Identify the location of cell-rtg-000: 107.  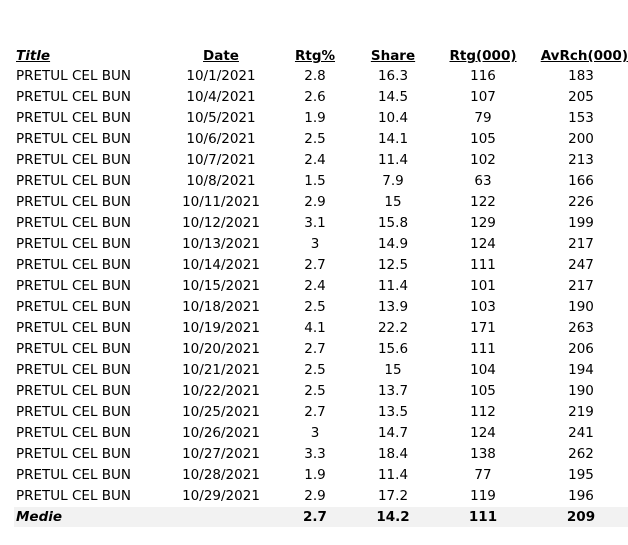
(483, 97).